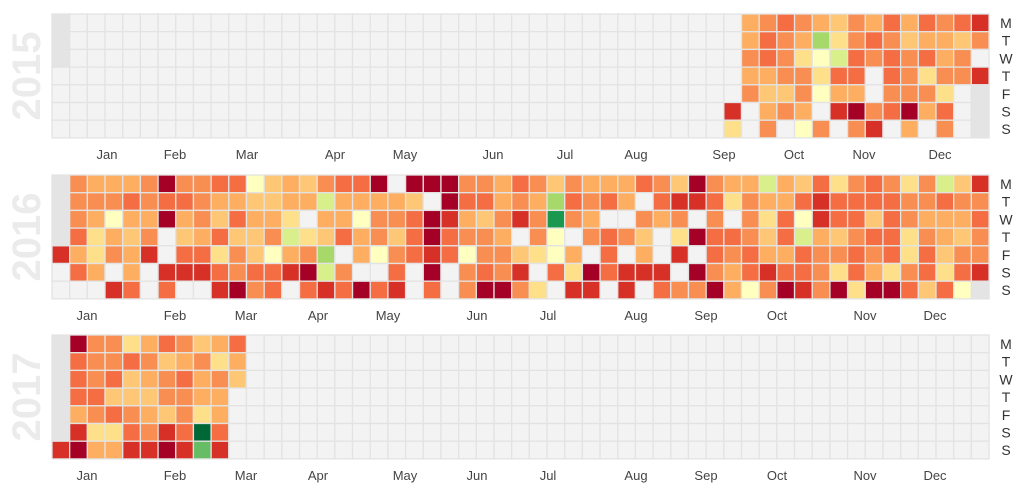 The width and height of the screenshot is (1024, 490). What do you see at coordinates (175, 154) in the screenshot?
I see `month-label: Feb` at bounding box center [175, 154].